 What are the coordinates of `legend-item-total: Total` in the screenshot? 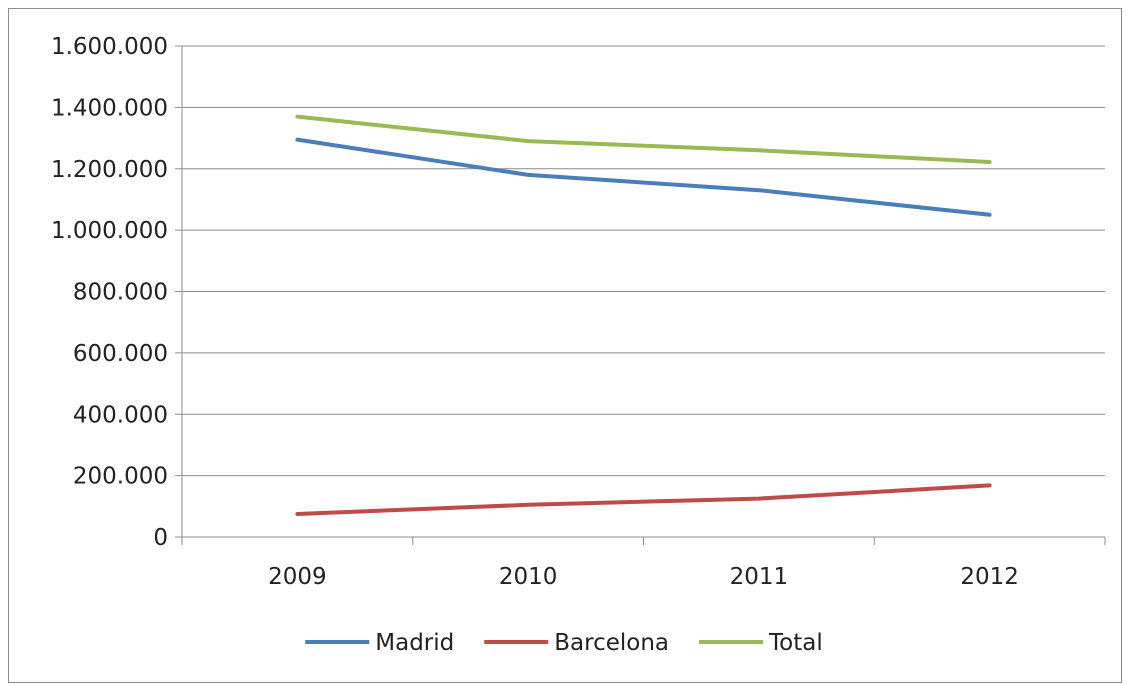 It's located at (761, 643).